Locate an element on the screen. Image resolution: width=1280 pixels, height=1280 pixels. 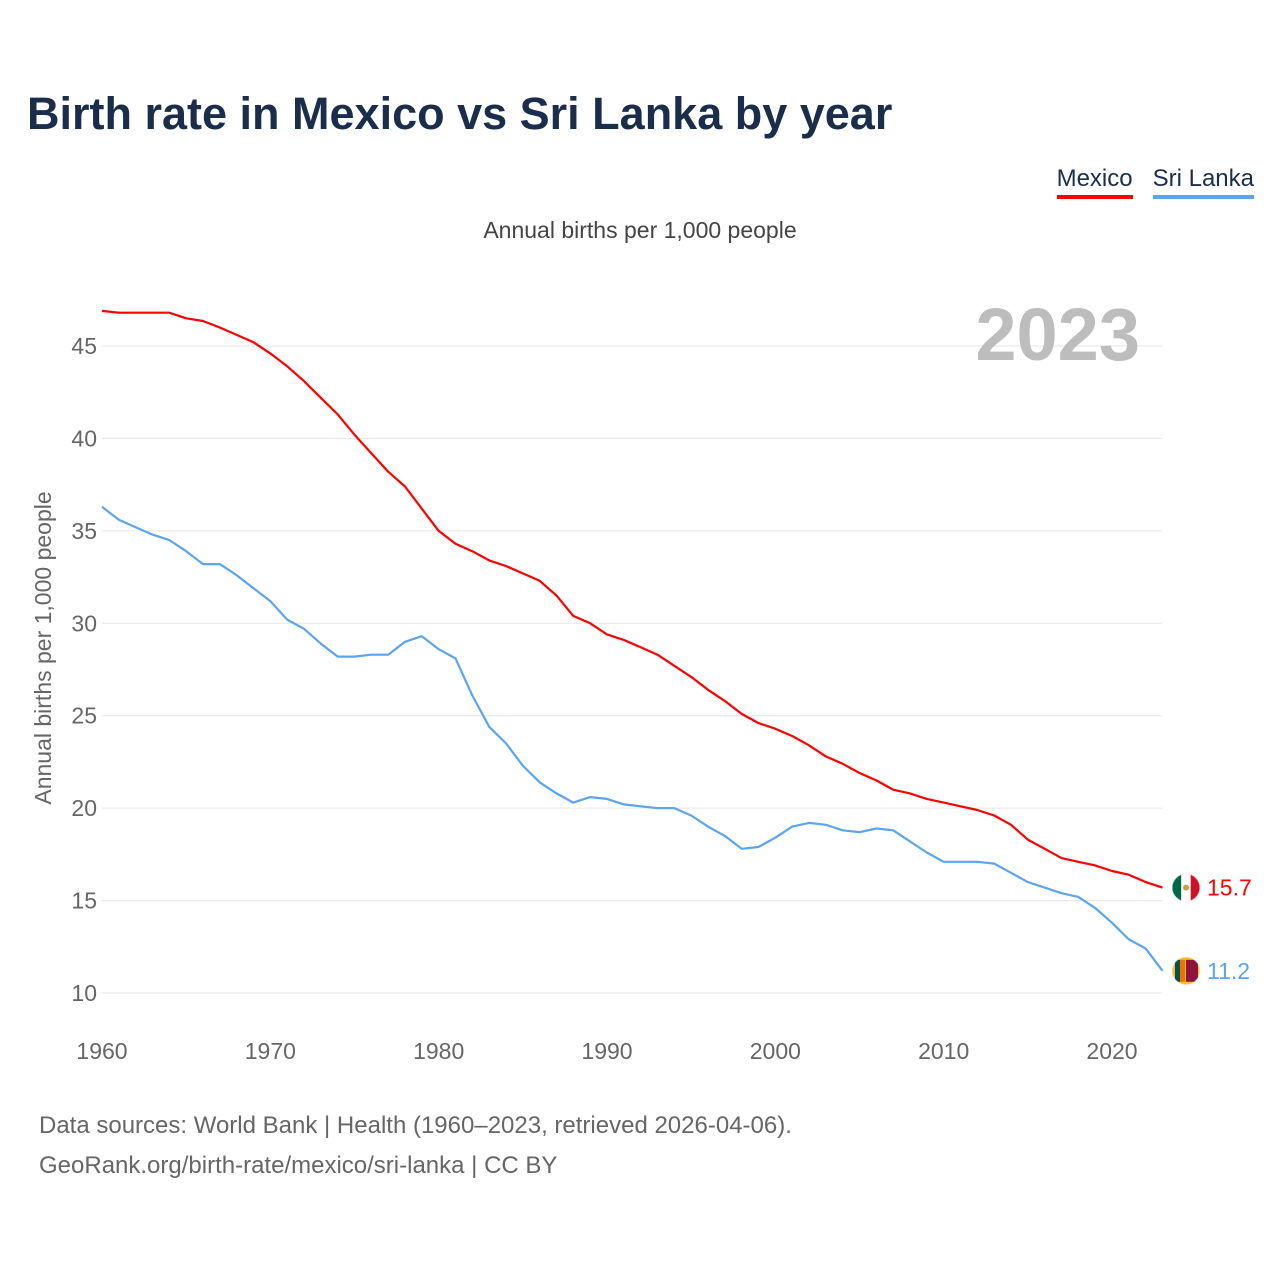
x-tick-label: 1980 is located at coordinates (438, 1051).